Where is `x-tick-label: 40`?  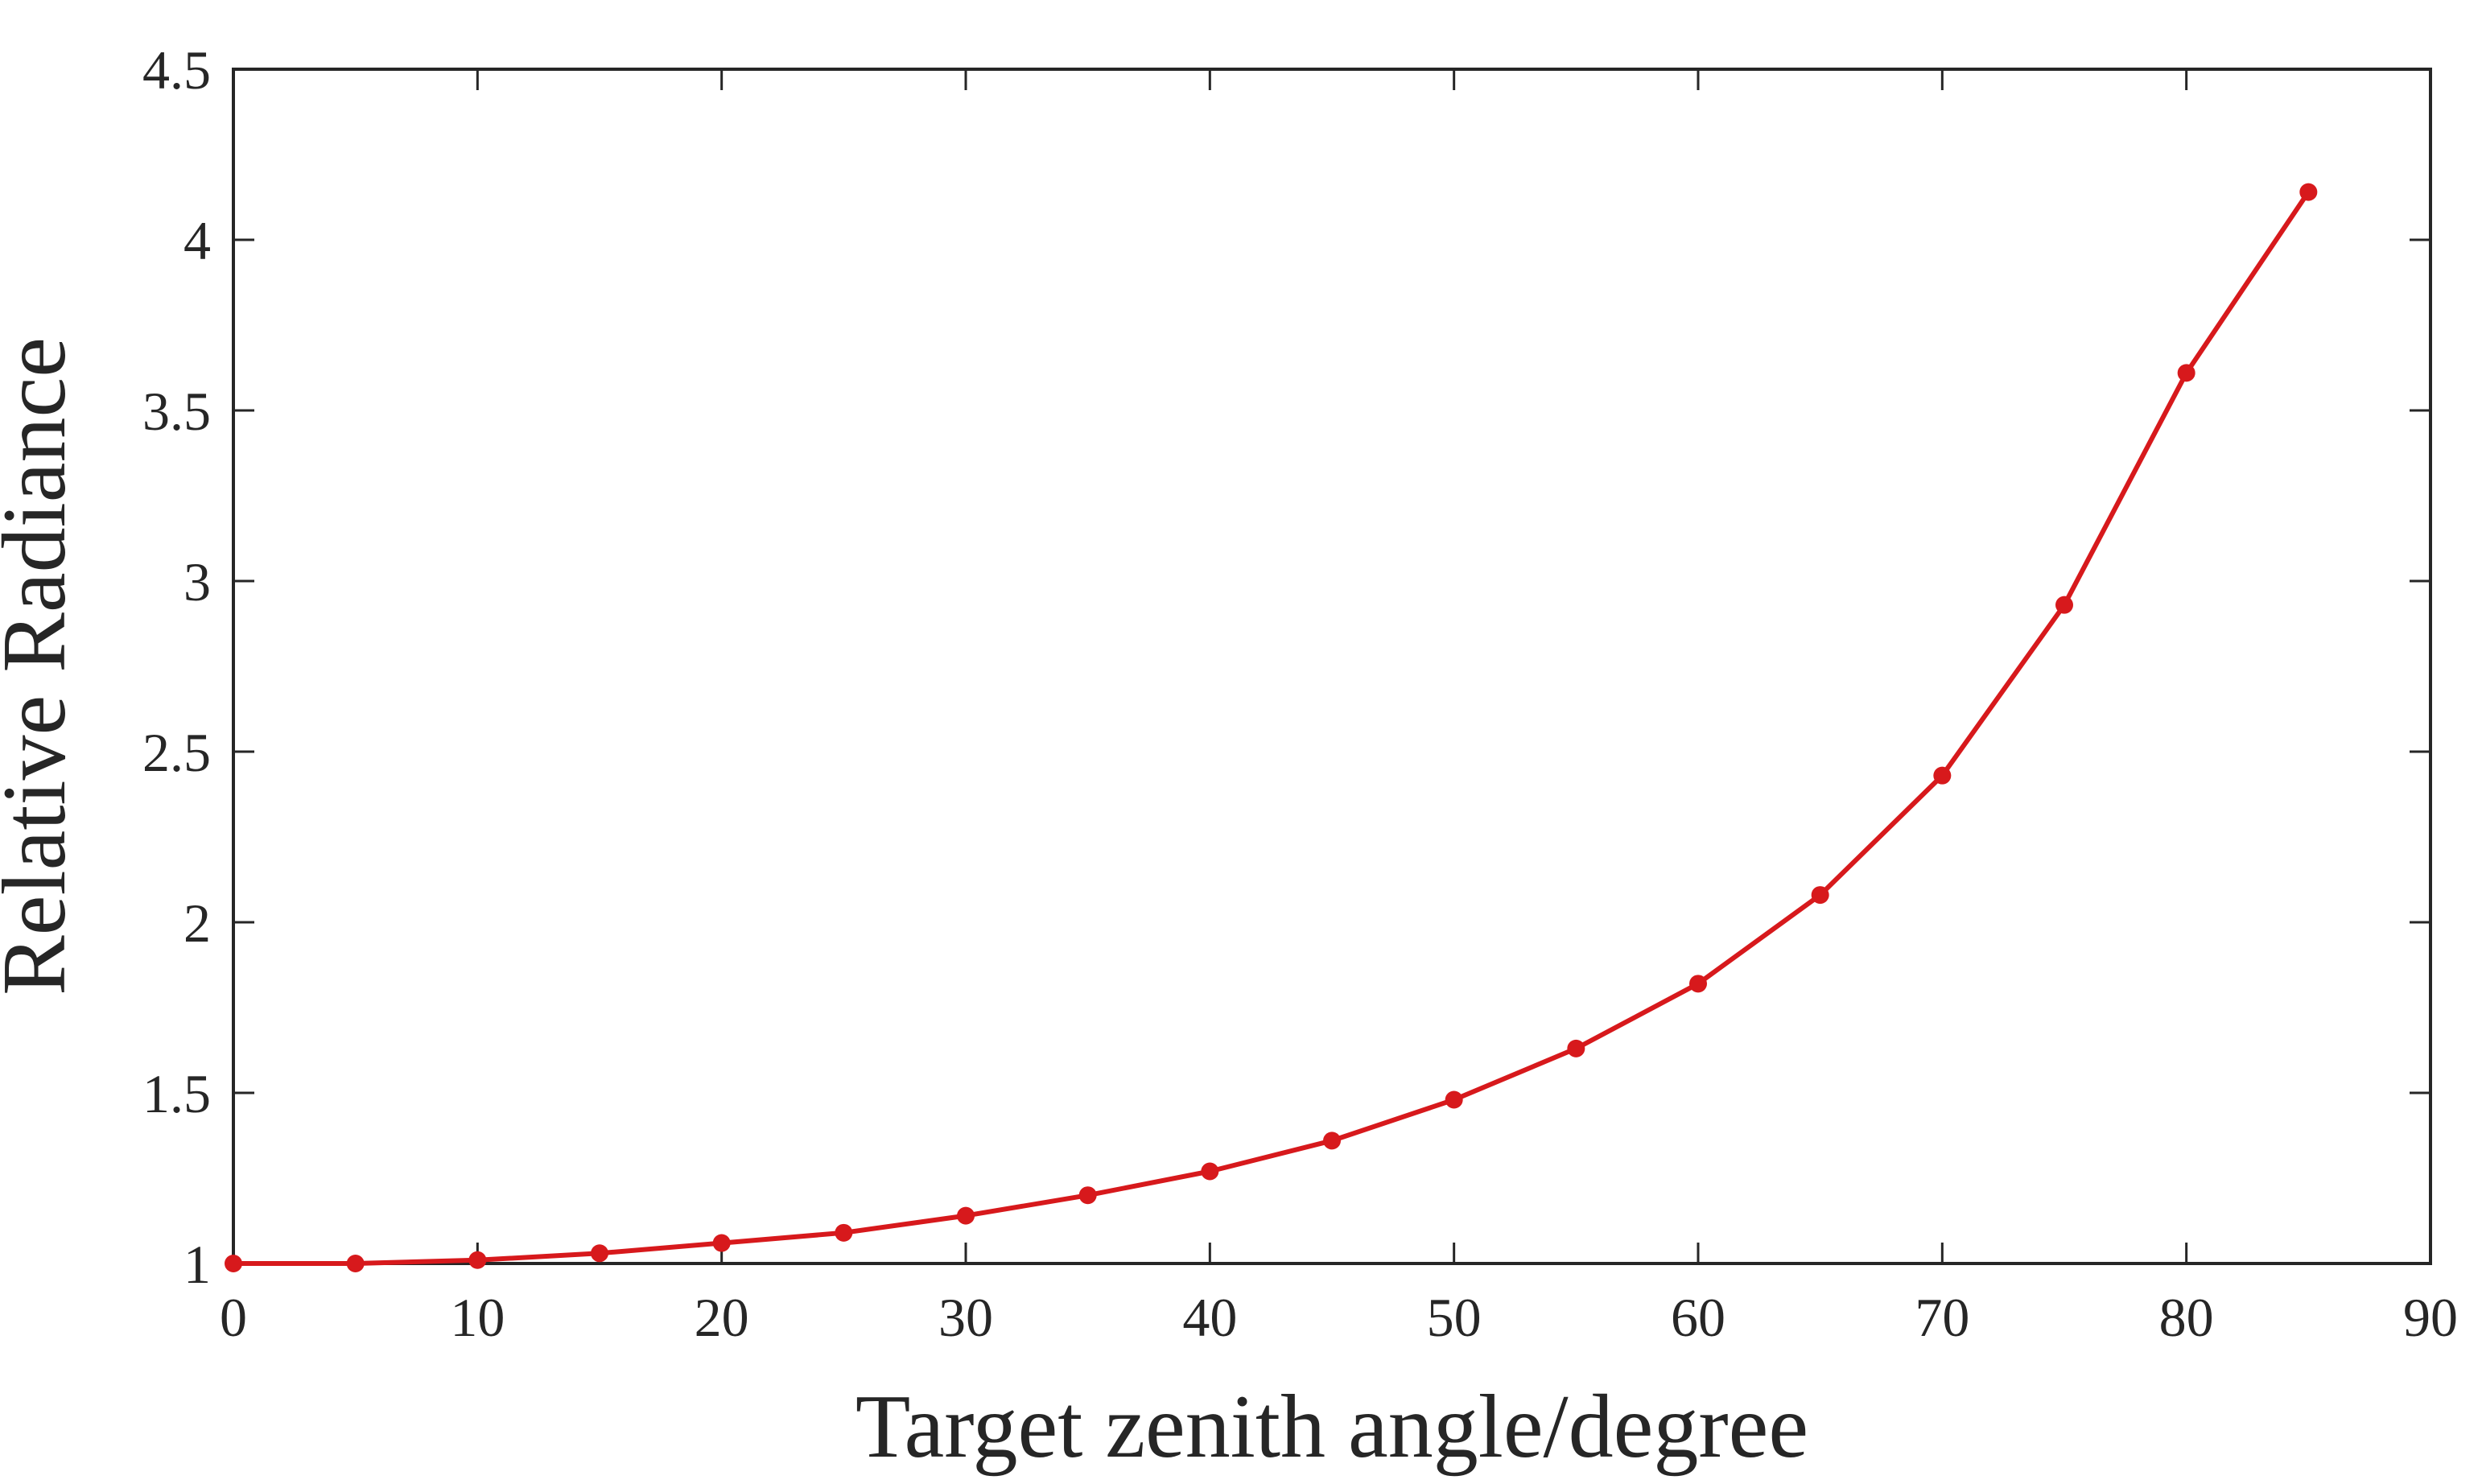 x-tick-label: 40 is located at coordinates (1209, 1318).